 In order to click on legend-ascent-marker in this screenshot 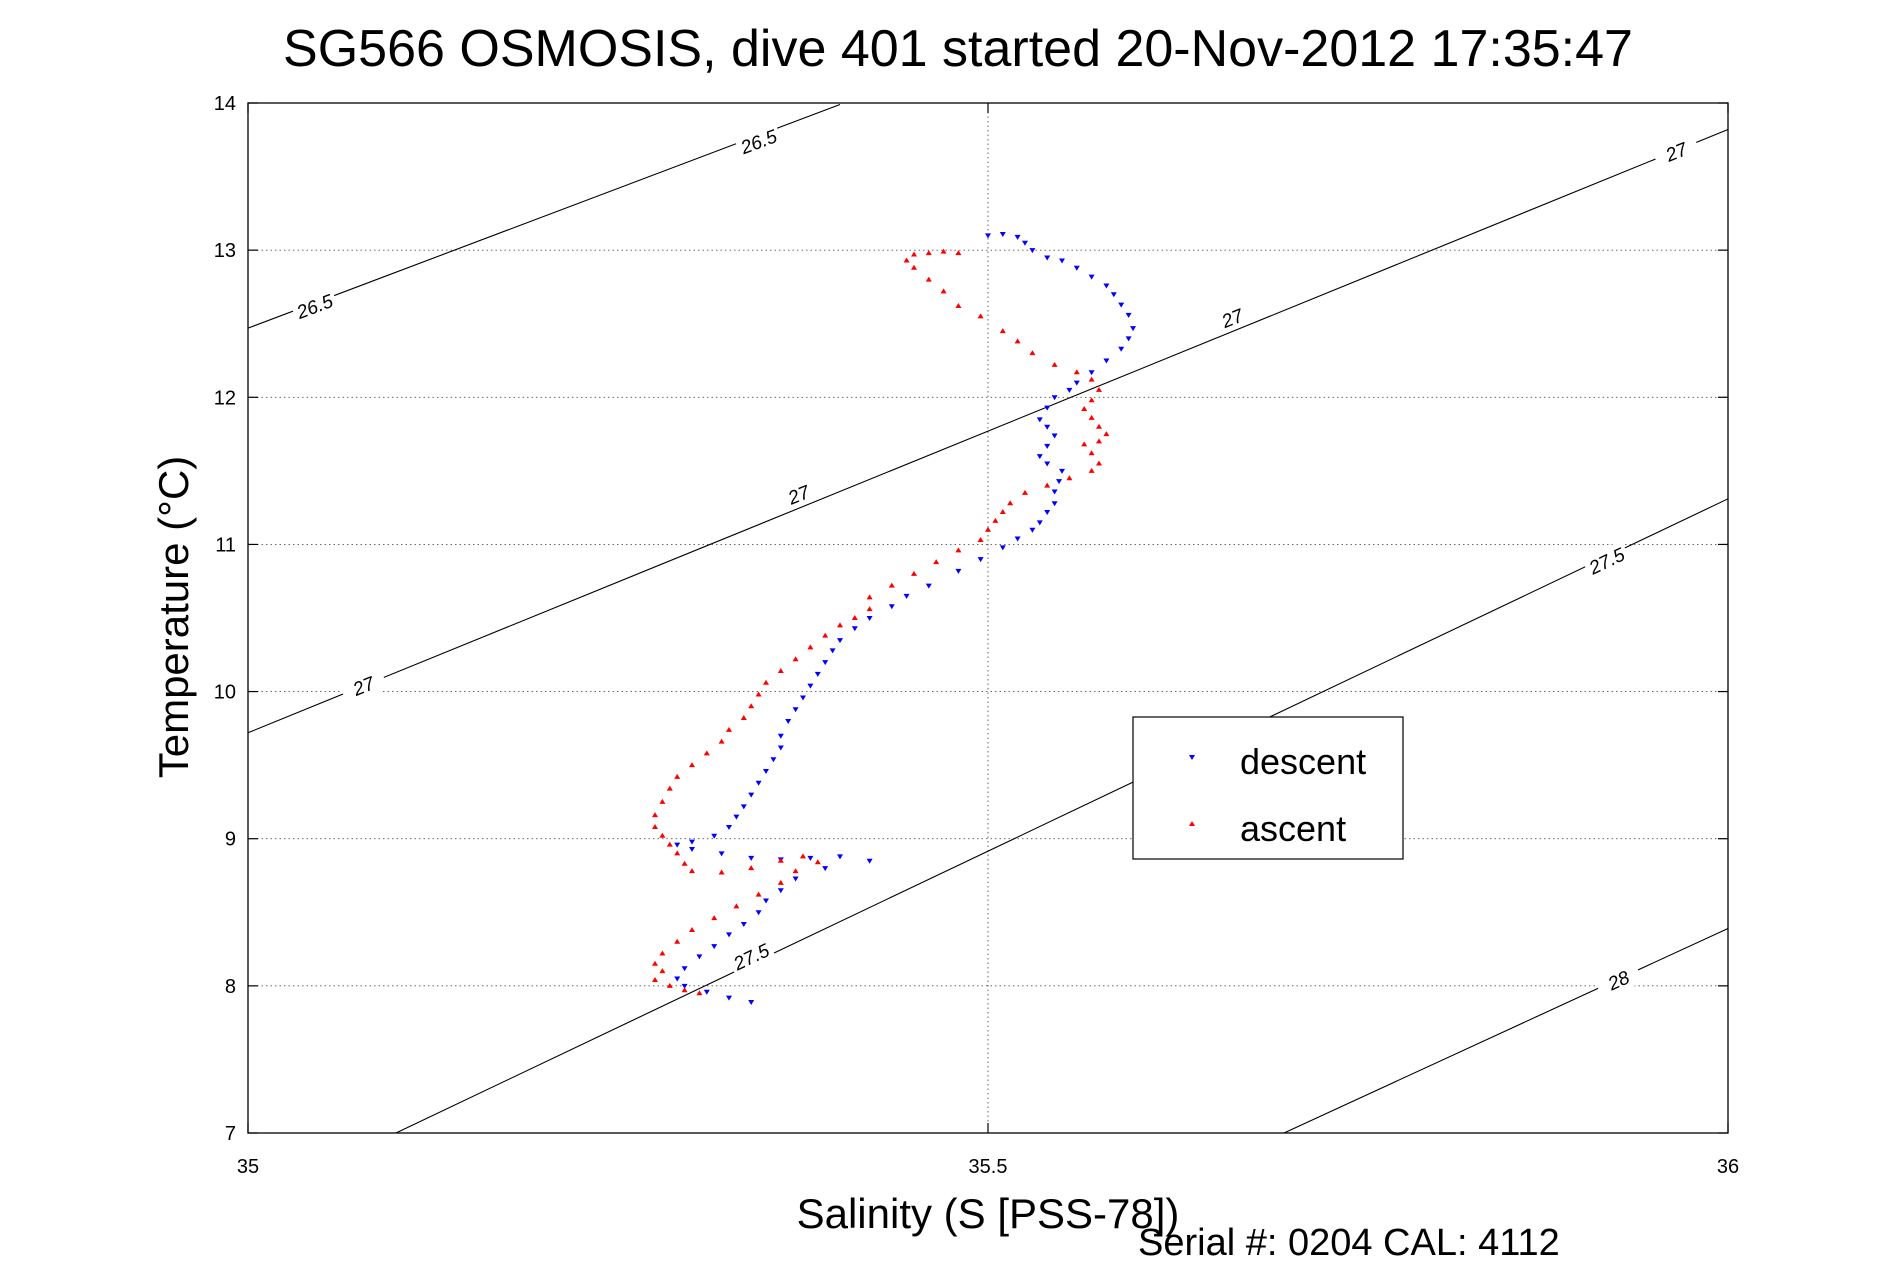, I will do `click(1192, 823)`.